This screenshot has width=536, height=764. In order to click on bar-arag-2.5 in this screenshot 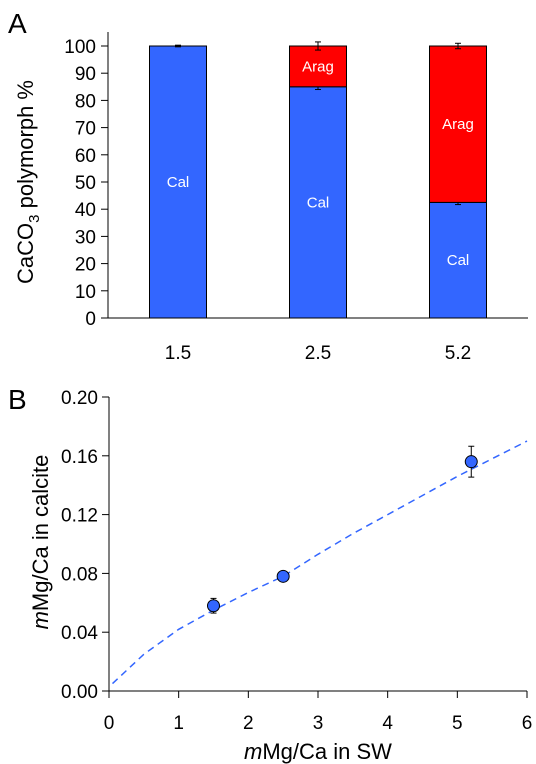, I will do `click(318, 66)`.